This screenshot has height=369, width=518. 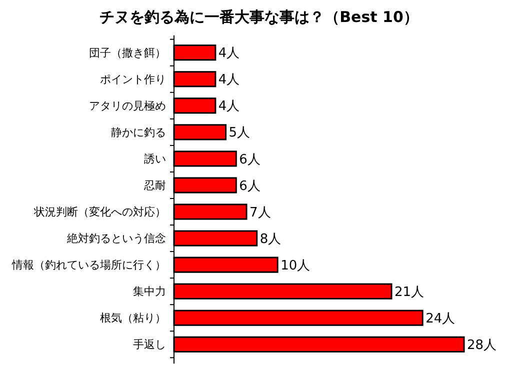 What do you see at coordinates (88, 265) in the screenshot?
I see `y-tick-label: 情報（釣れている場所に行く）` at bounding box center [88, 265].